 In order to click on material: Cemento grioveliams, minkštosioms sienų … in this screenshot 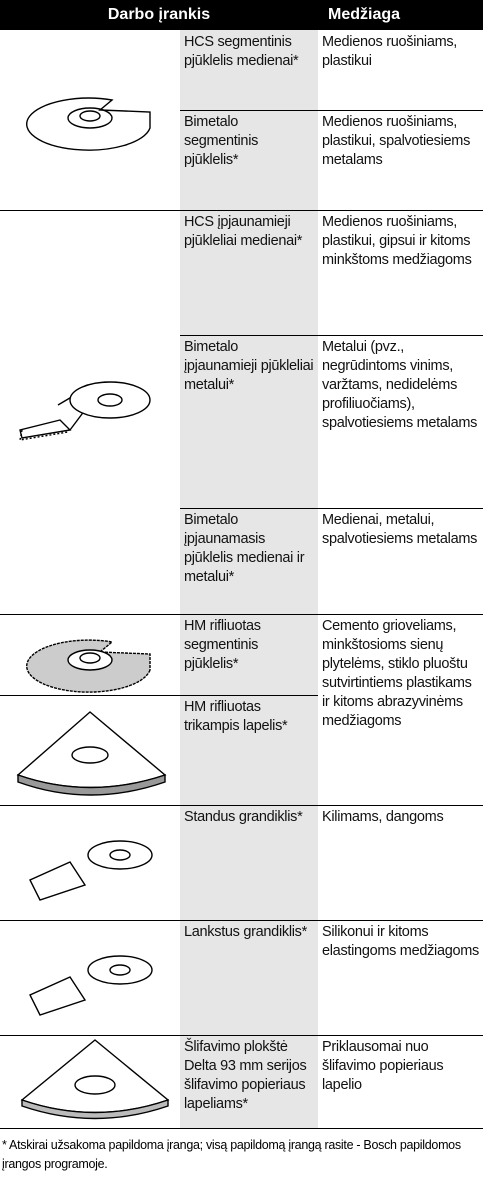, I will do `click(397, 673)`.